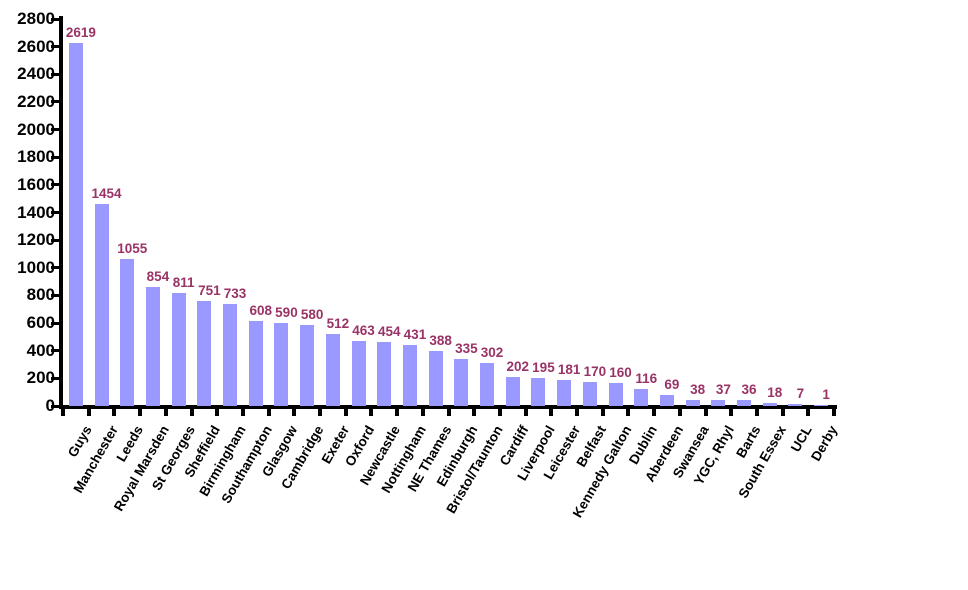 The width and height of the screenshot is (968, 590). I want to click on y-axis-tick-label: 2800, so click(36, 18).